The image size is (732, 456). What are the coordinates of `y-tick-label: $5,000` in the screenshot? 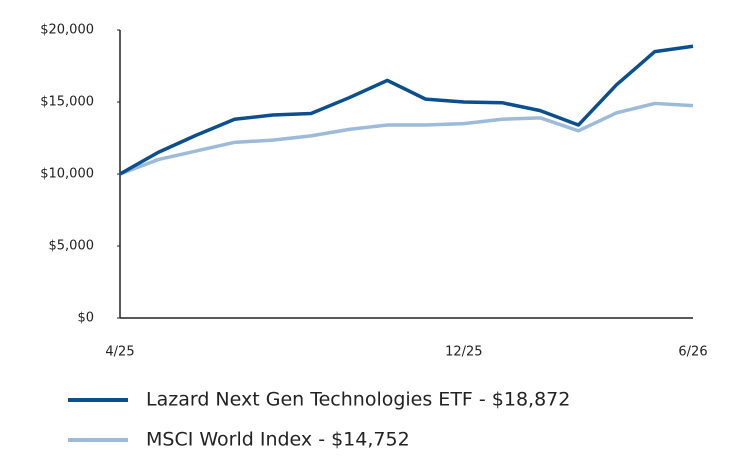 It's located at (72, 246).